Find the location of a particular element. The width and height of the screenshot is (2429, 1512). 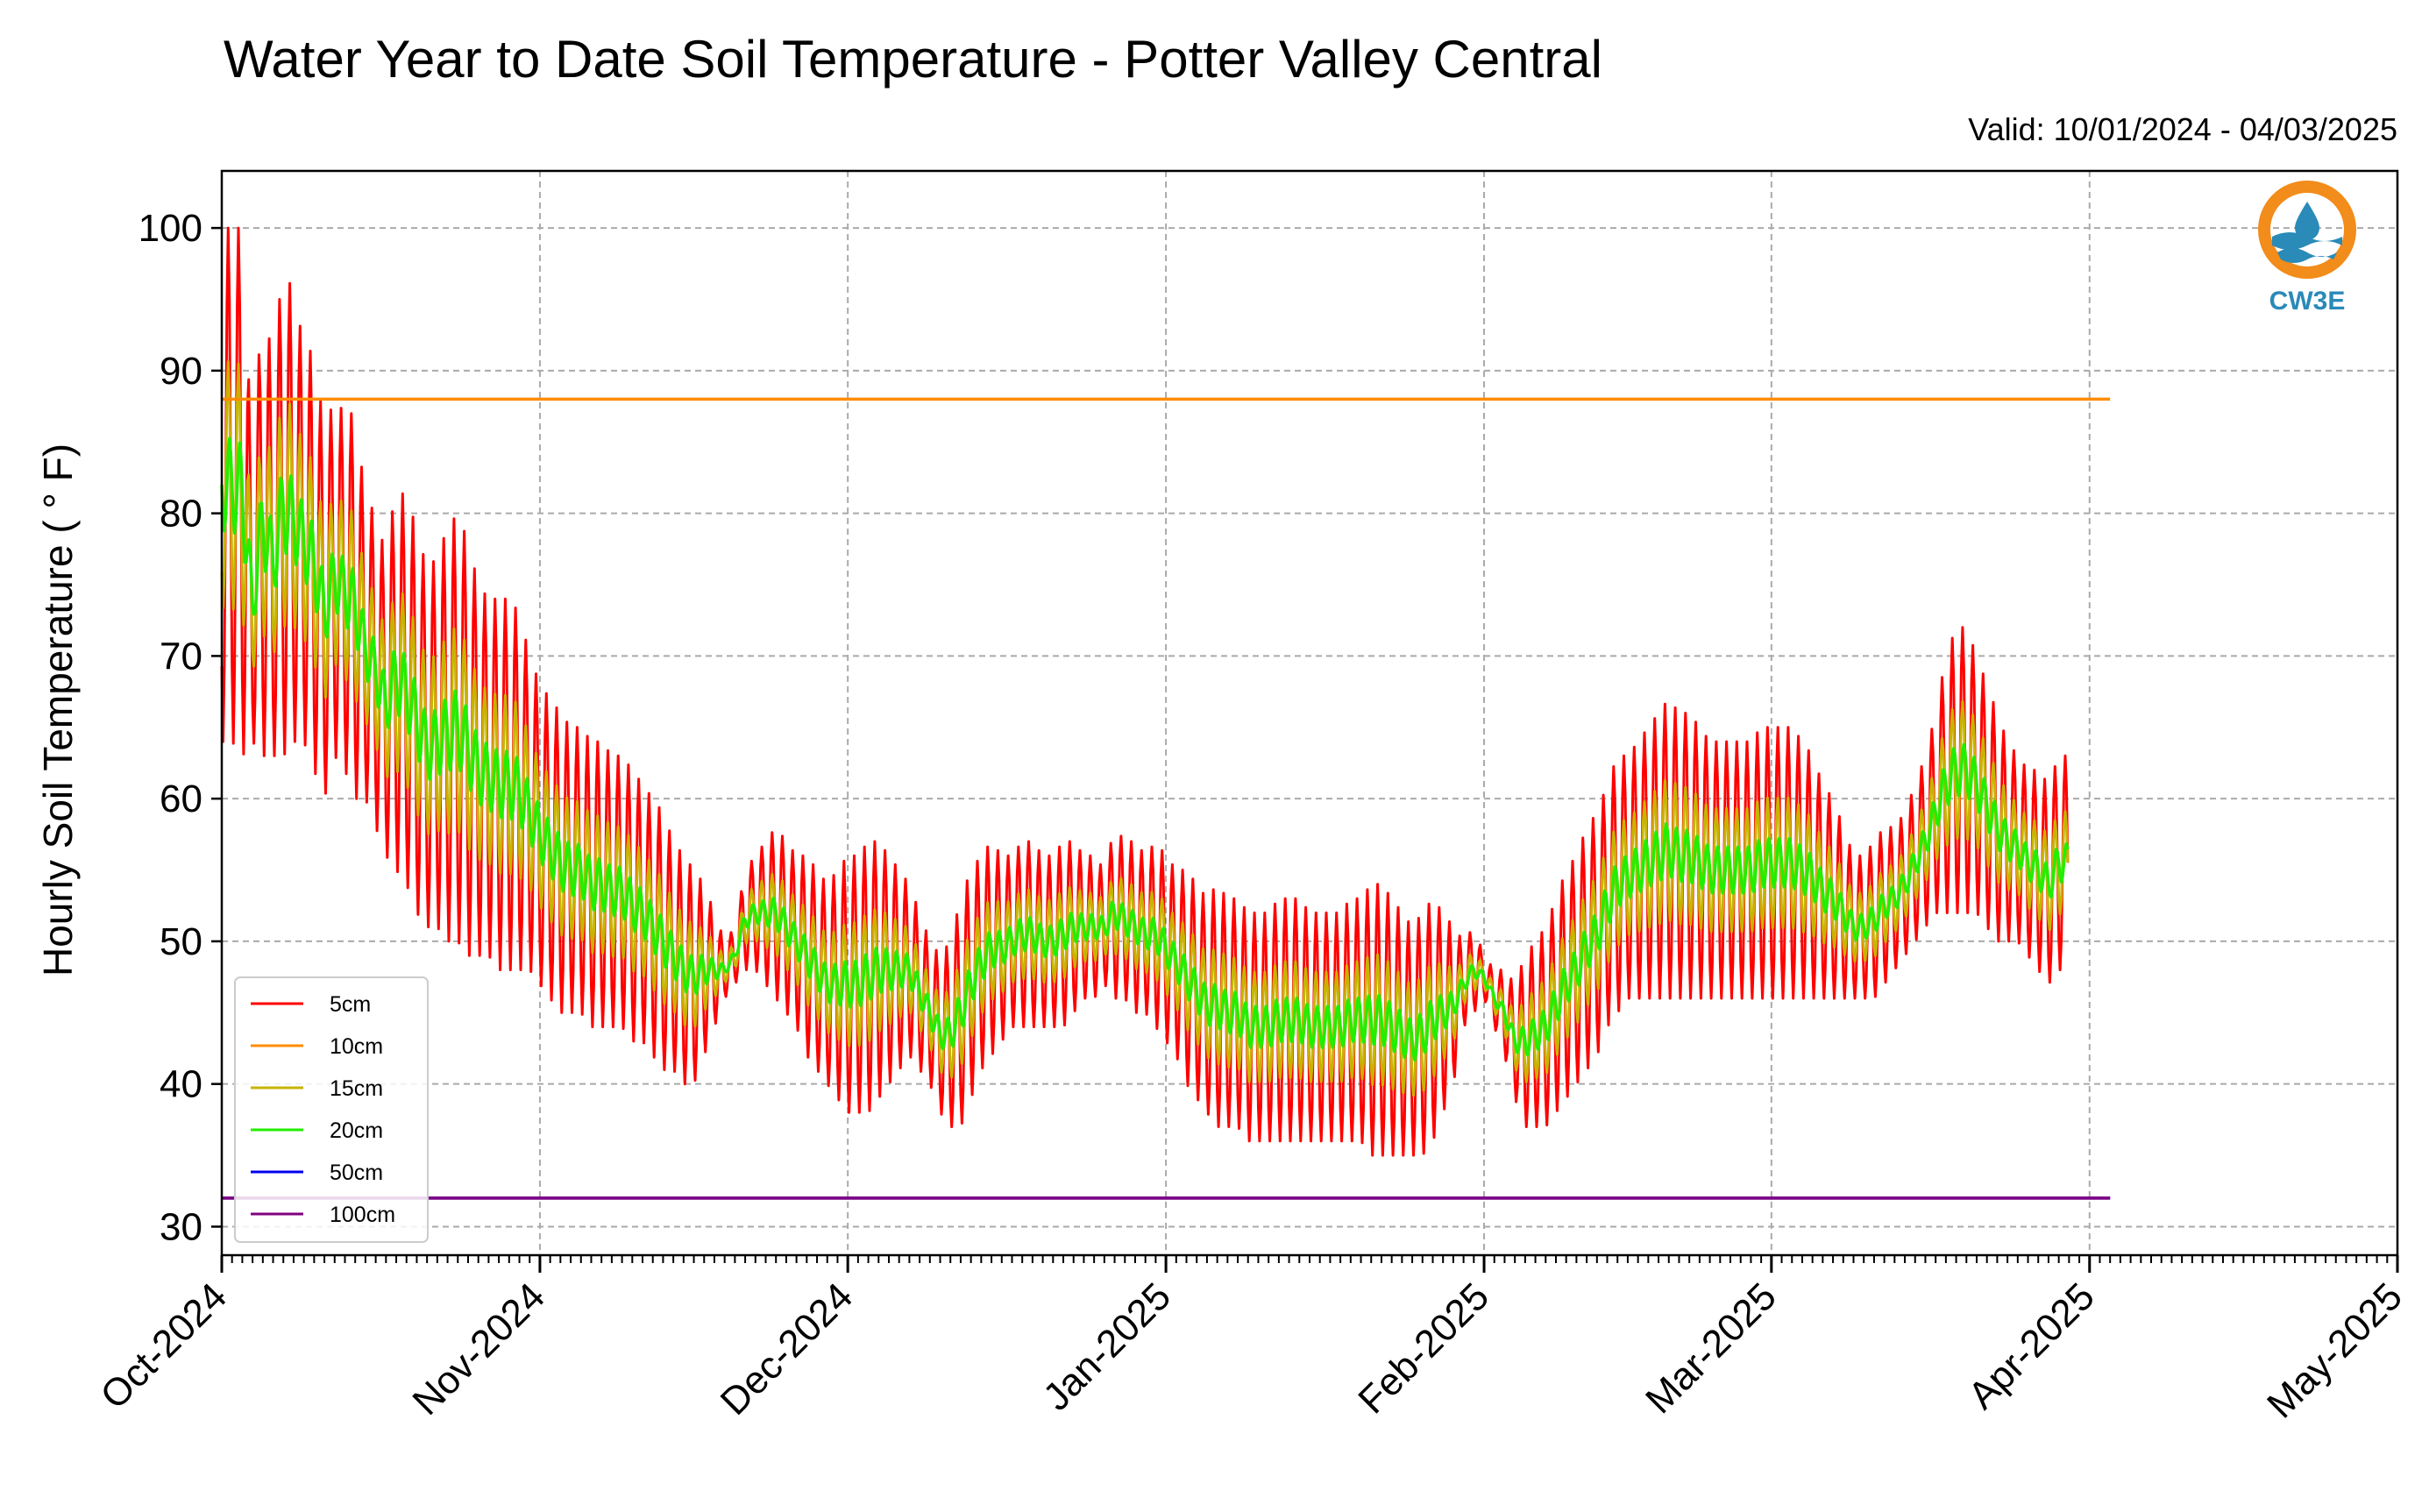

y-tick-label: 100 is located at coordinates (170, 228).